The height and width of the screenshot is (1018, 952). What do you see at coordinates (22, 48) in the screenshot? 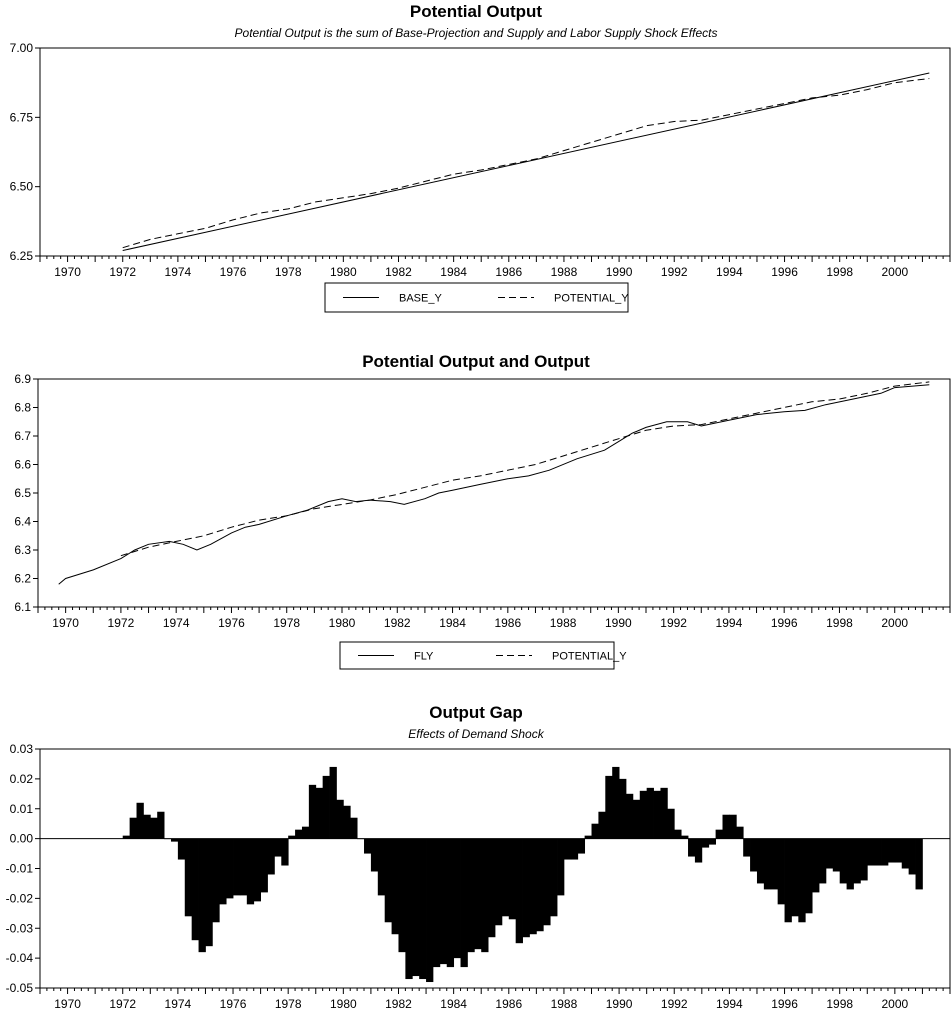
I see `y-tick-label: 7.00` at bounding box center [22, 48].